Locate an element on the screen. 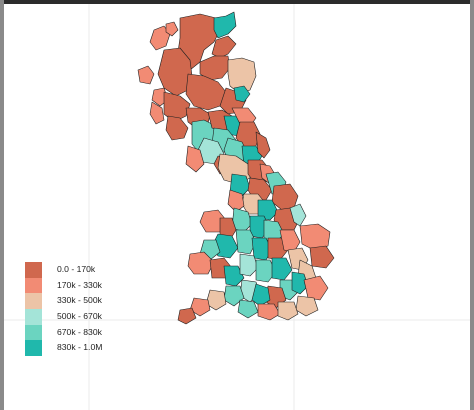 The image size is (474, 410). window-top-border is located at coordinates (237, 2).